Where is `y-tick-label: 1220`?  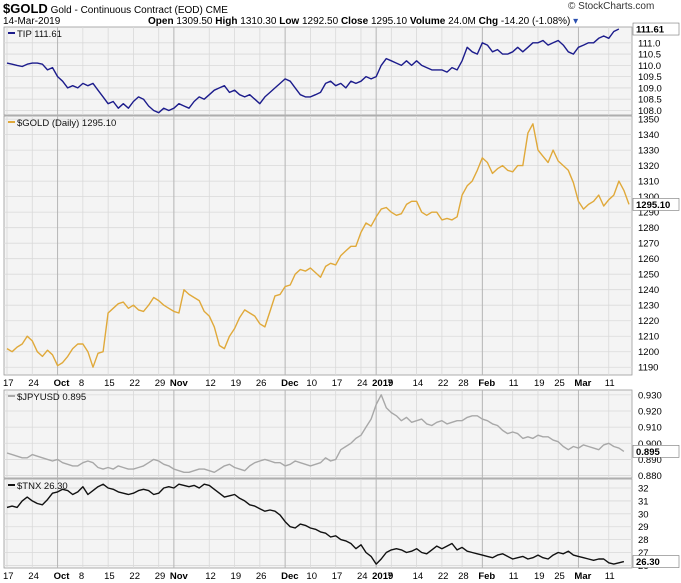
y-tick-label: 1220 is located at coordinates (648, 321).